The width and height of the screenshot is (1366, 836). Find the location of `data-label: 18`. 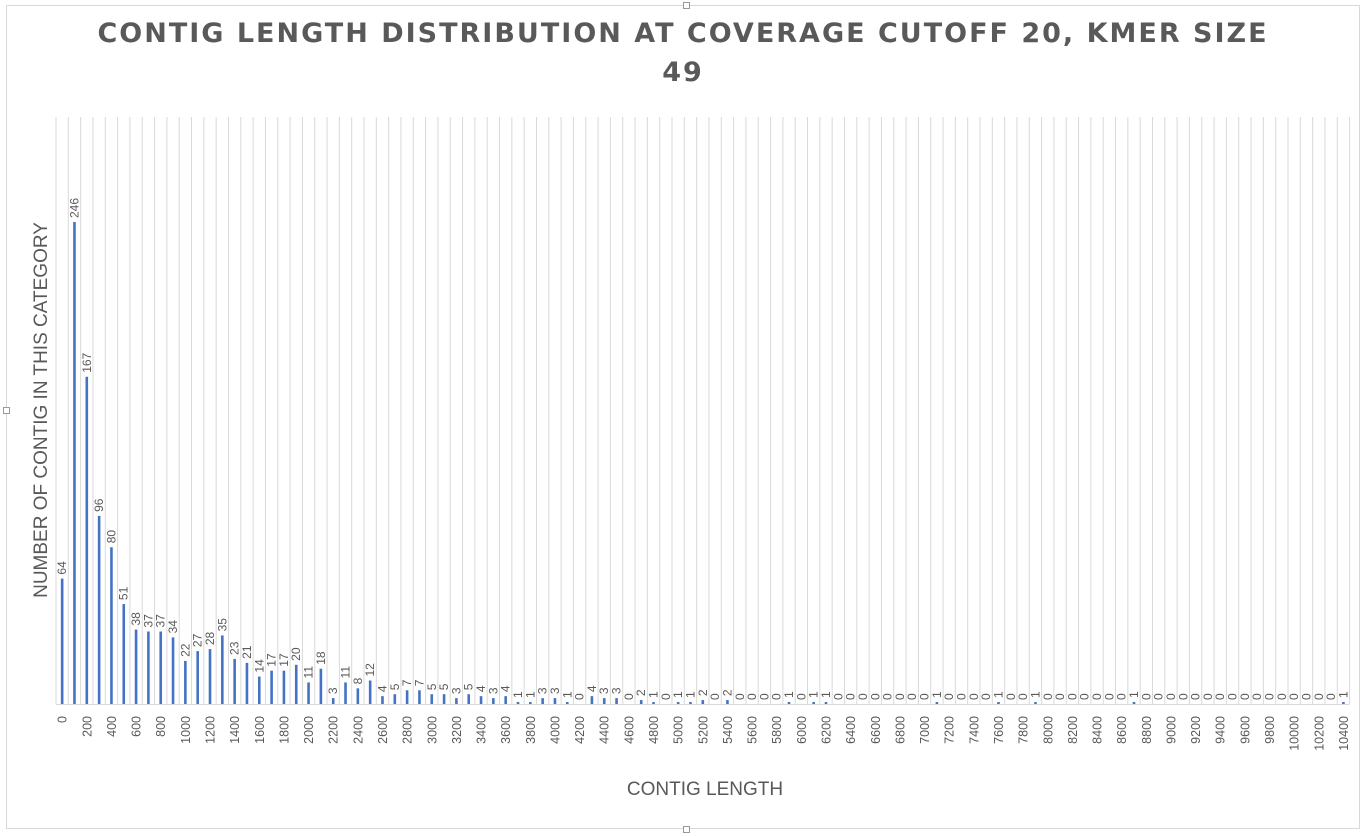

data-label: 18 is located at coordinates (321, 658).